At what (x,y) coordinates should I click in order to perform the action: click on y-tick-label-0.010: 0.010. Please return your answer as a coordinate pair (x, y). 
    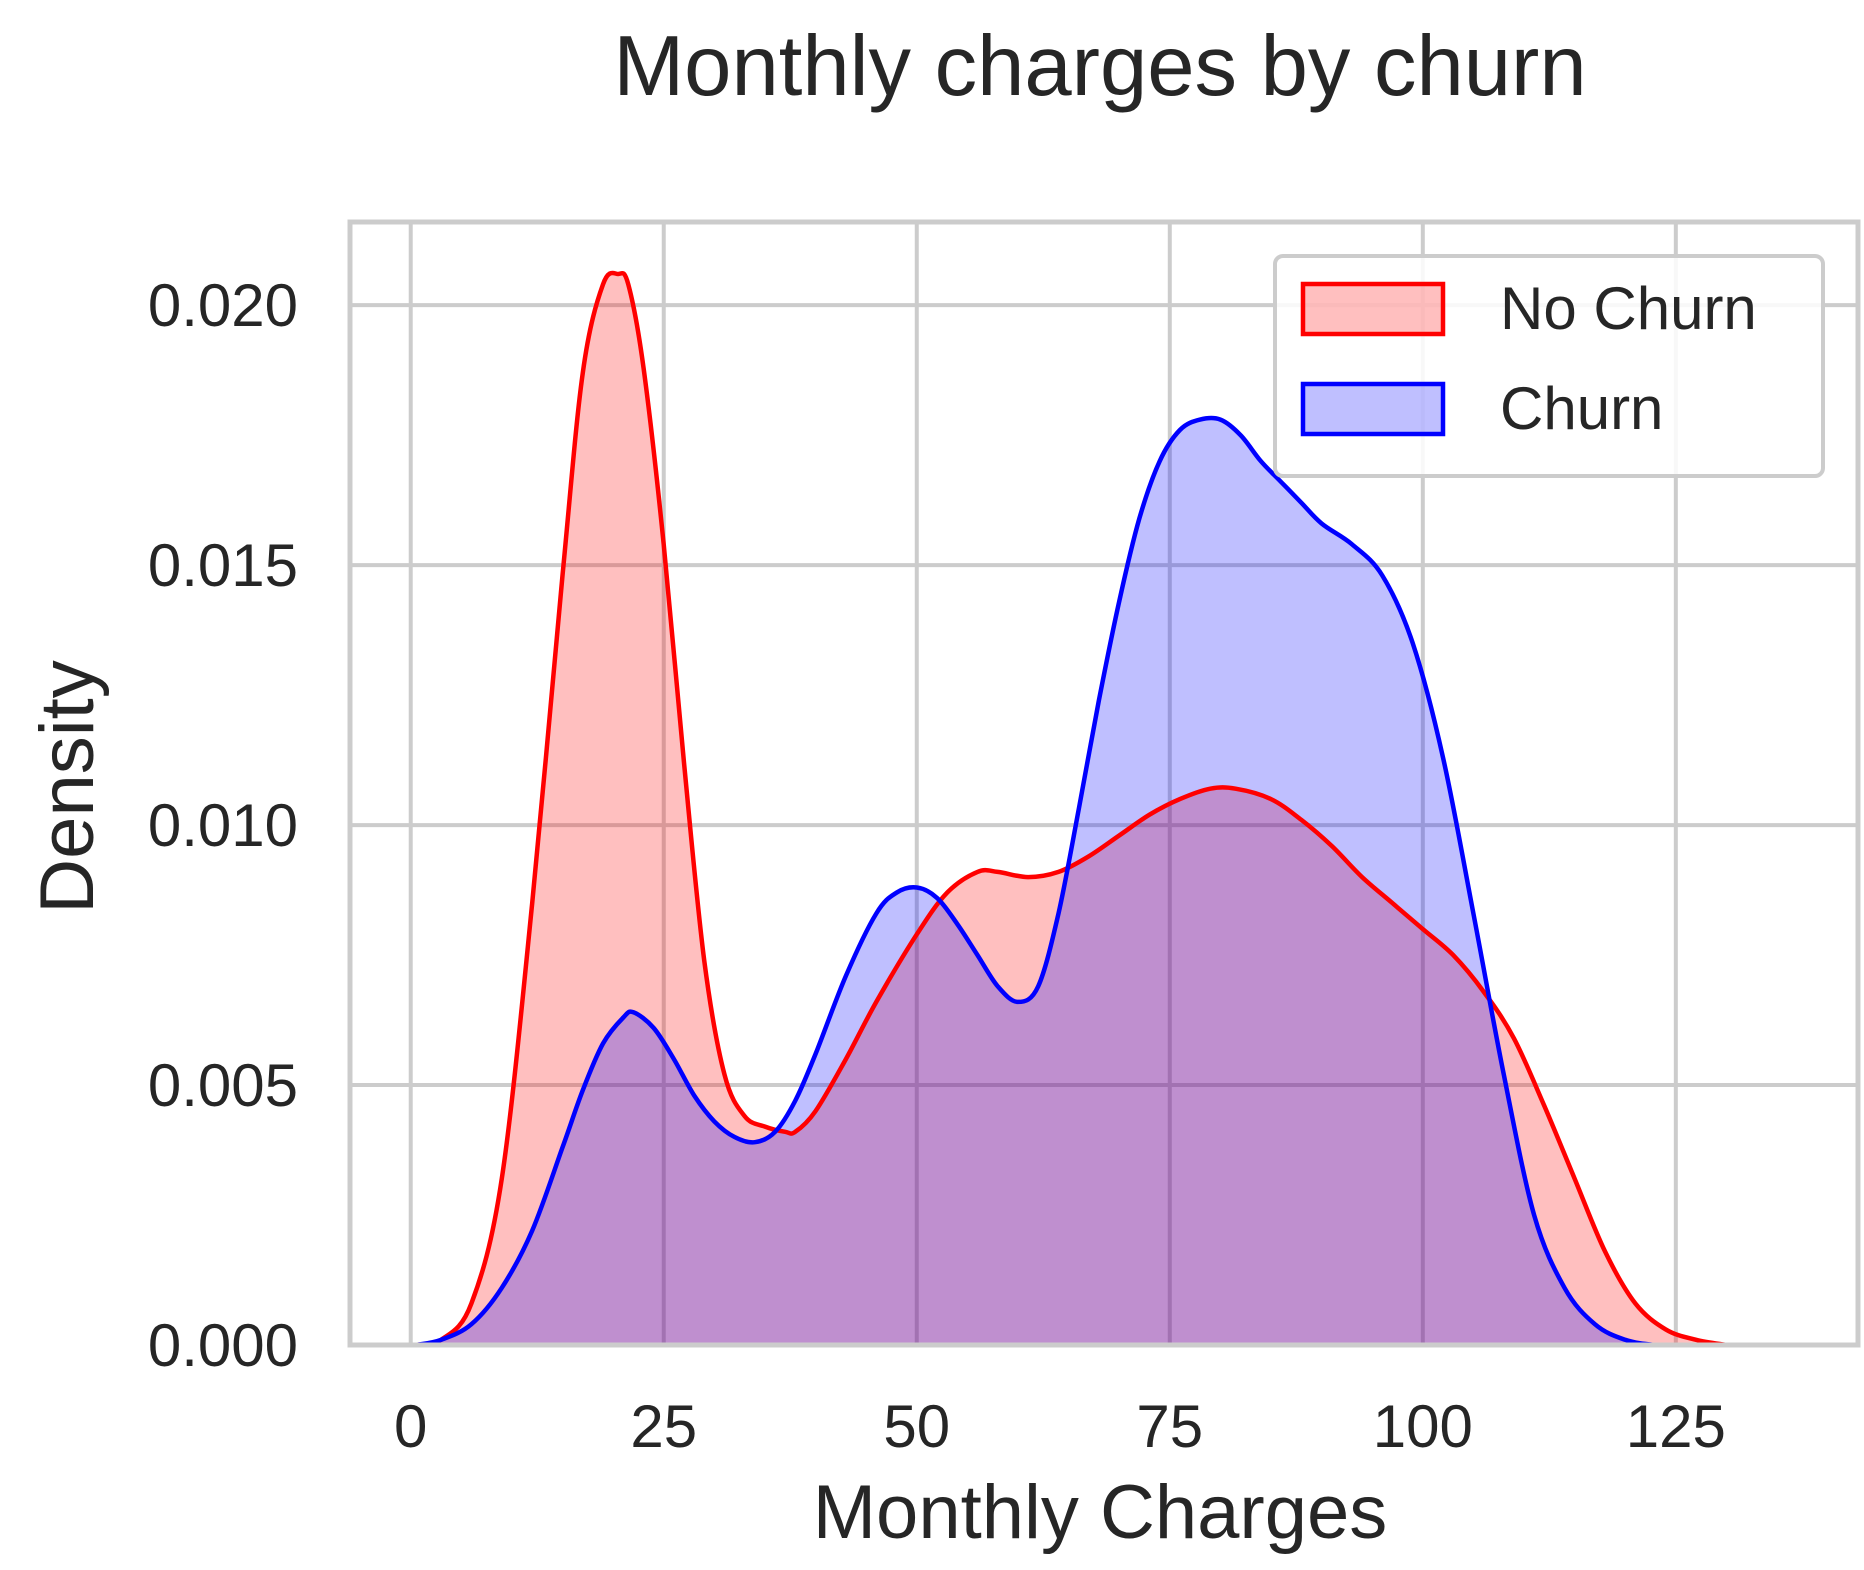
    Looking at the image, I should click on (223, 825).